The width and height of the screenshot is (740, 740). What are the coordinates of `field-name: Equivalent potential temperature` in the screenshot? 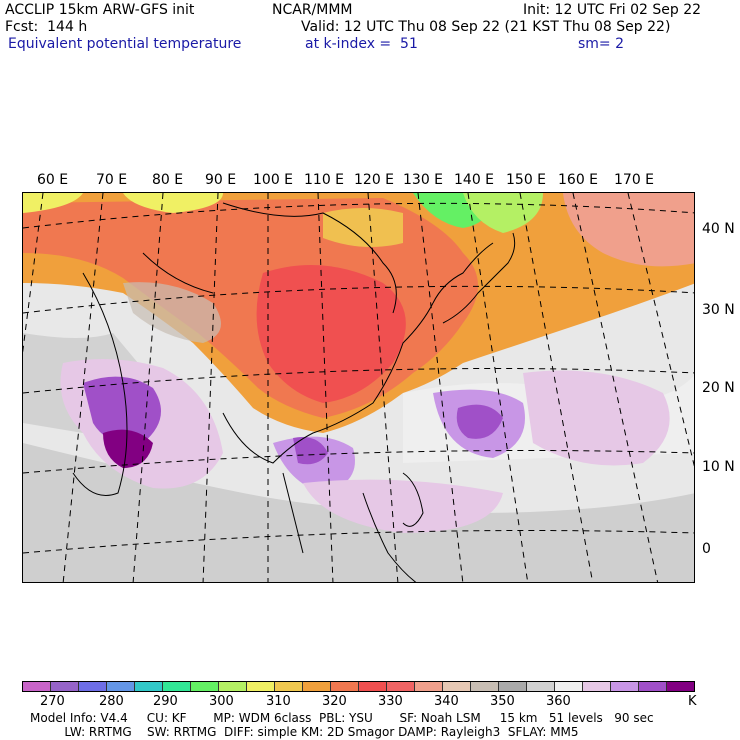 It's located at (125, 44).